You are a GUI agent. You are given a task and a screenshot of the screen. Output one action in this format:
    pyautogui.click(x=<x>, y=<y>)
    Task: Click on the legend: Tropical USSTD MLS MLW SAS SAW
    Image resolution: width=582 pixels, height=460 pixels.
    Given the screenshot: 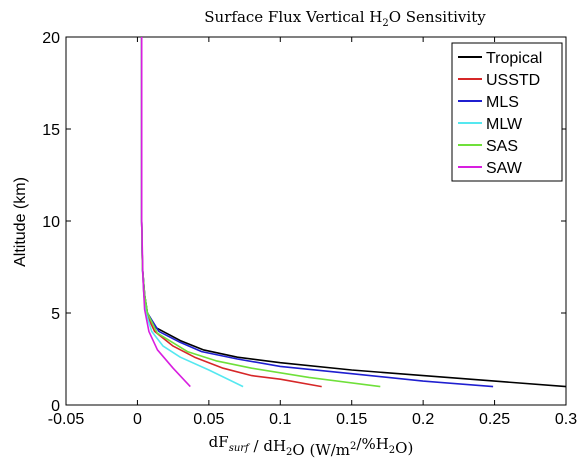 What is the action you would take?
    pyautogui.click(x=507, y=112)
    